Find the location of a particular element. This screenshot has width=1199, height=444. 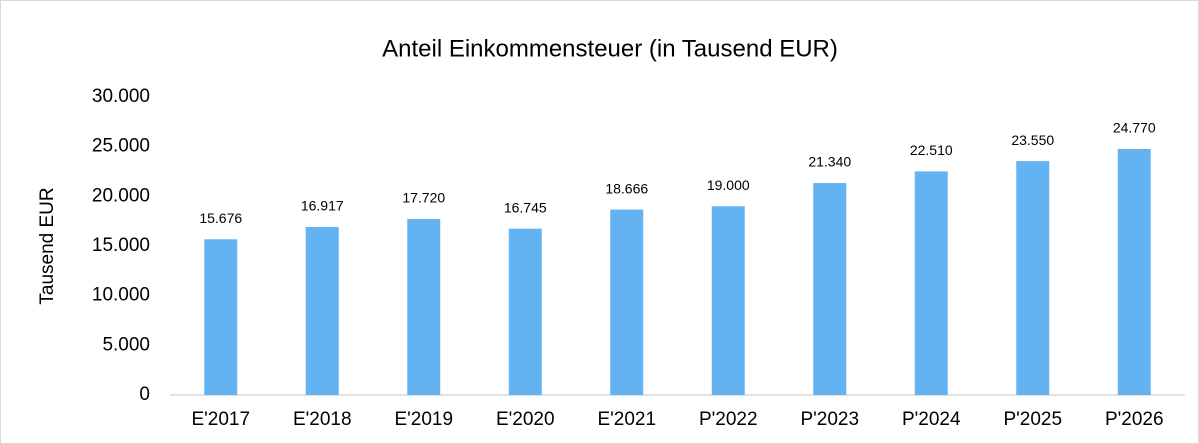

value-label: 17.720 is located at coordinates (423, 198).